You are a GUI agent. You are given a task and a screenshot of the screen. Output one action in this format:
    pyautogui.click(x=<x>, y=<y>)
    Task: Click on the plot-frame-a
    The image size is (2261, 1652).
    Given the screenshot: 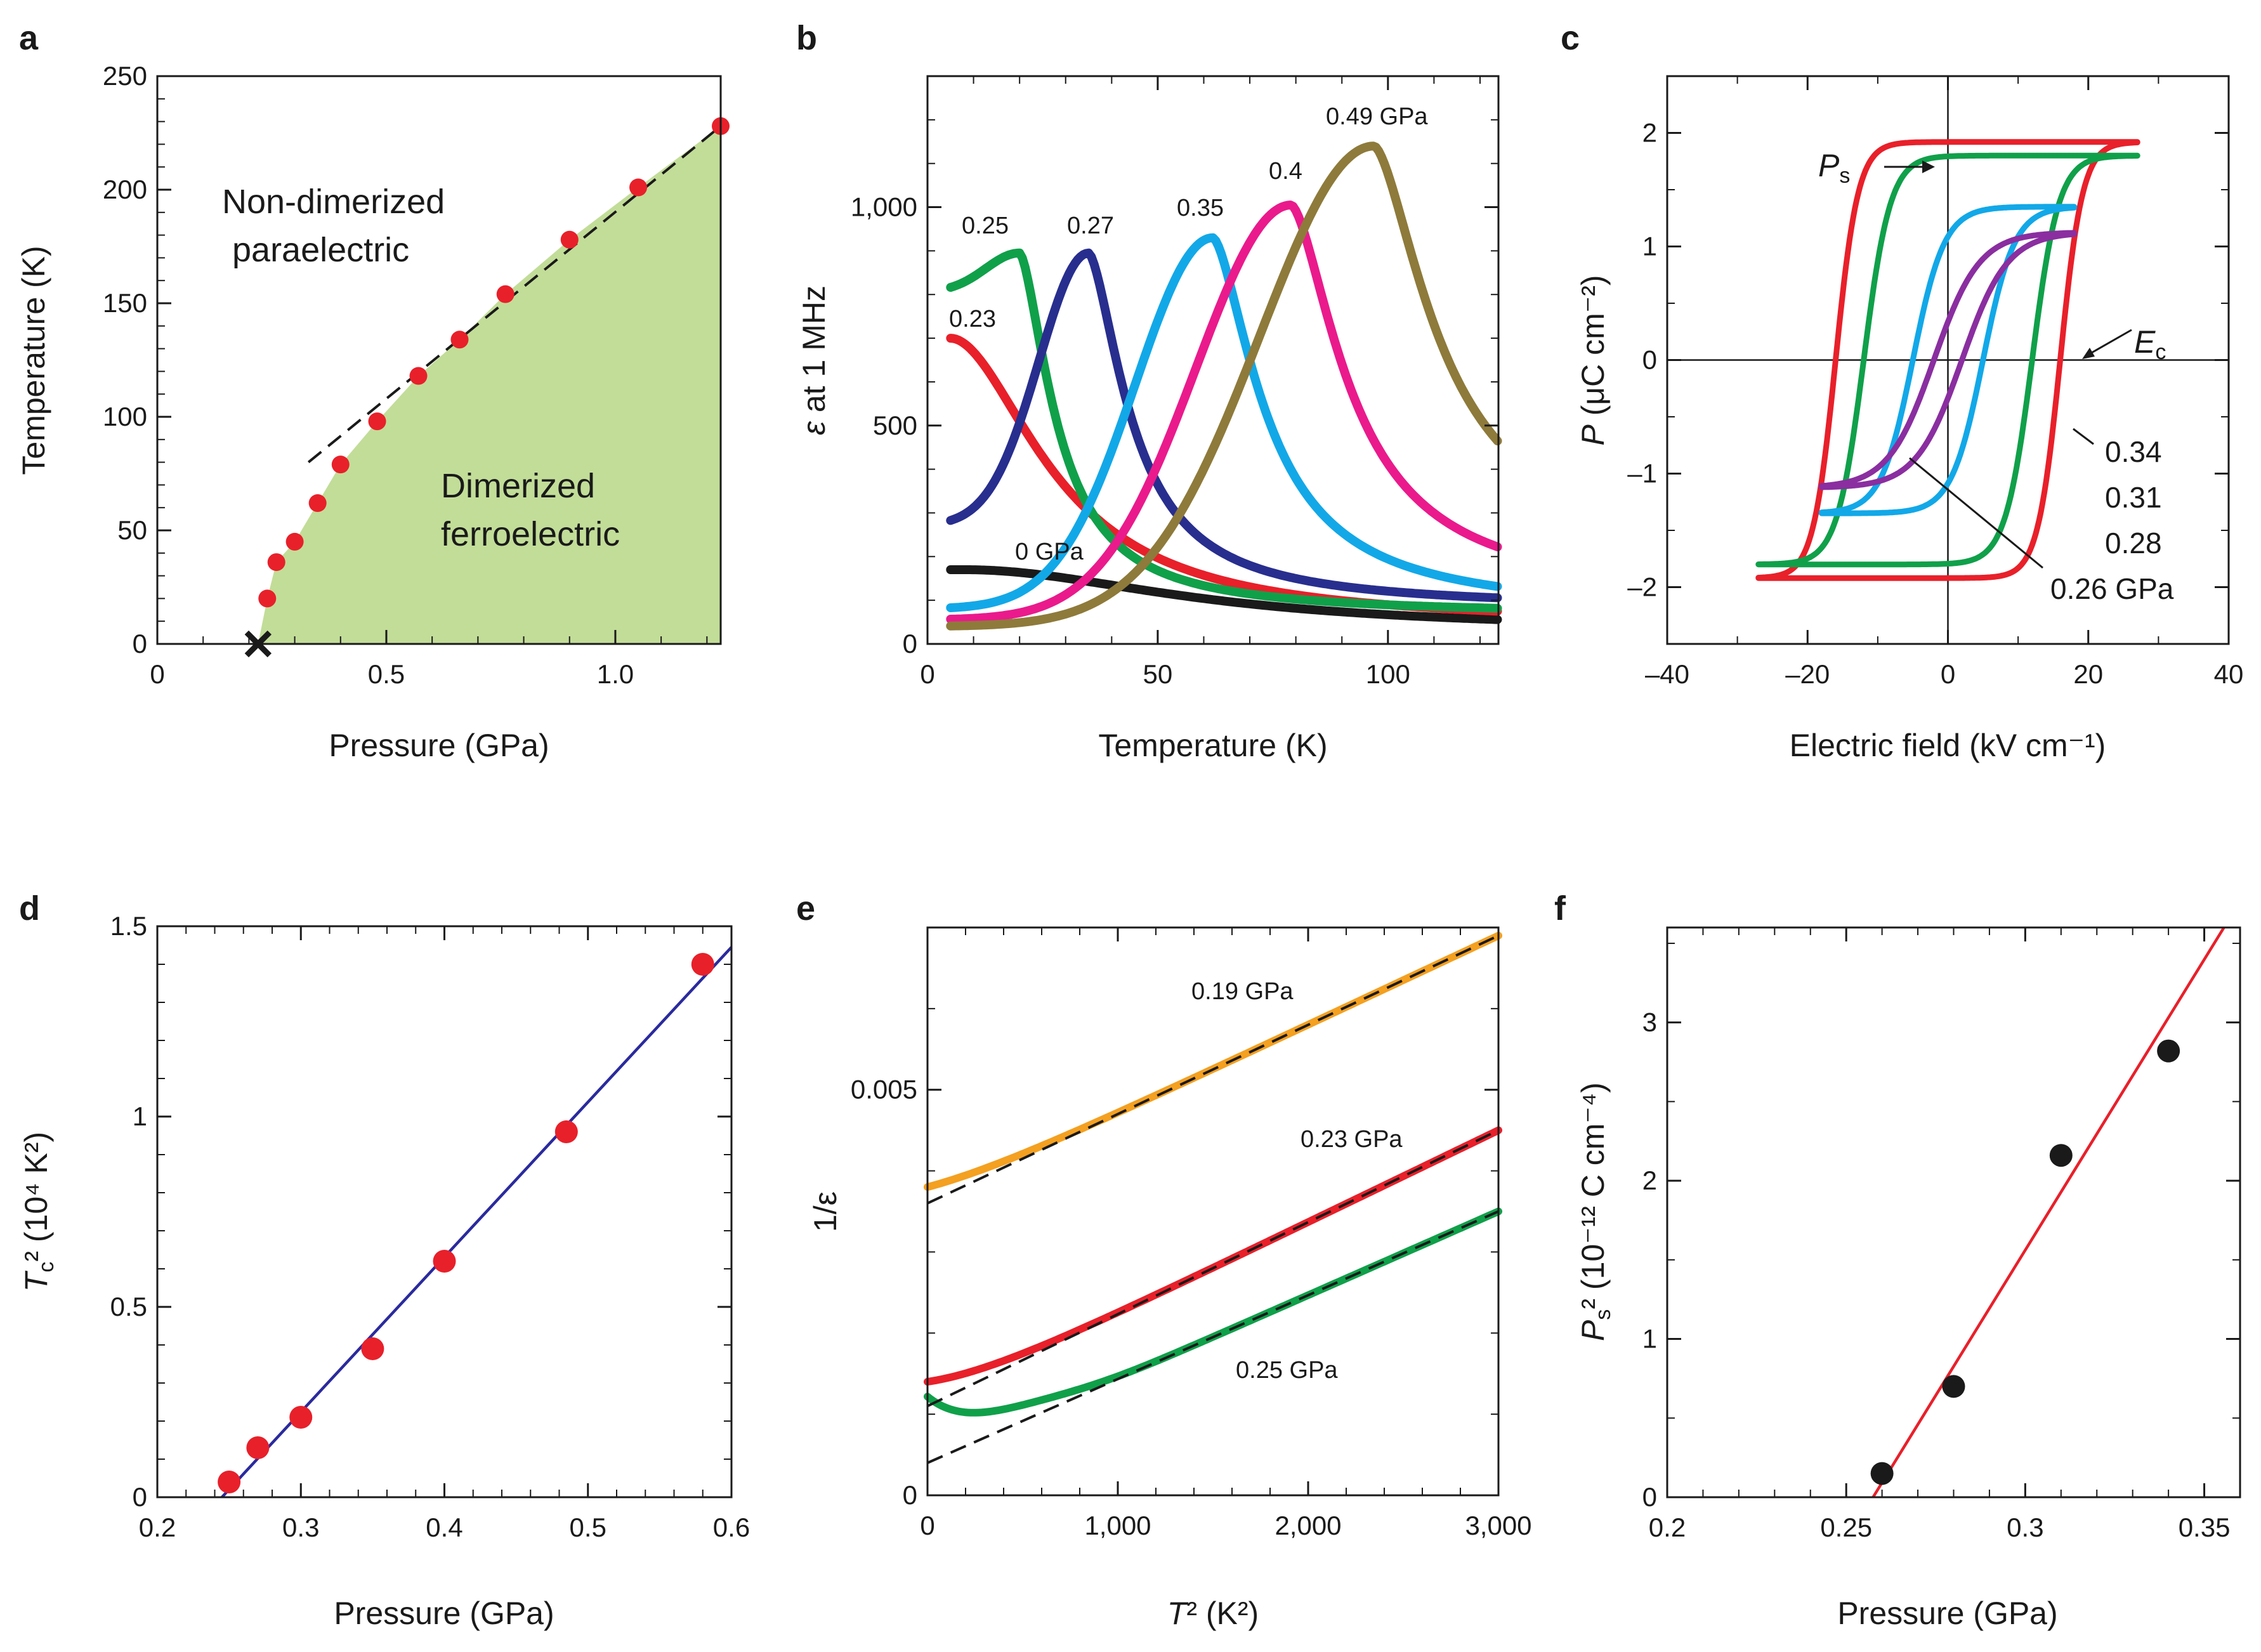 What is the action you would take?
    pyautogui.click(x=439, y=360)
    